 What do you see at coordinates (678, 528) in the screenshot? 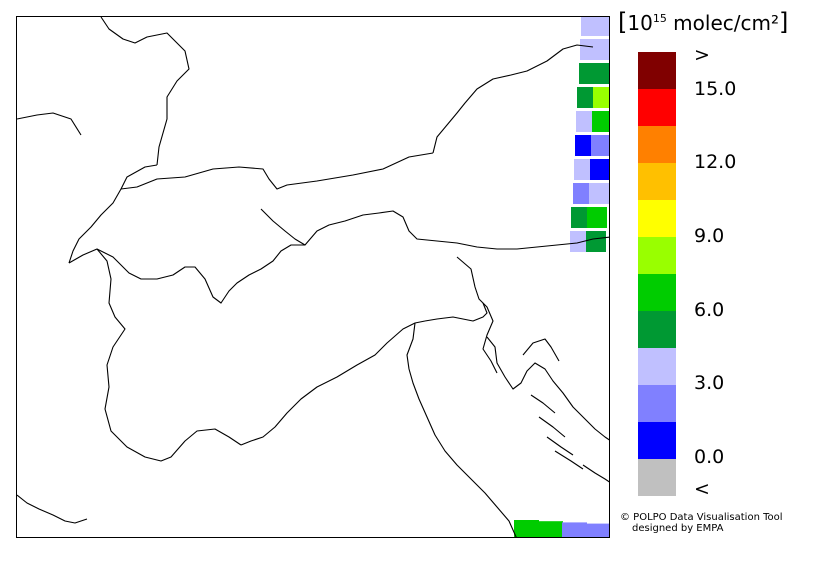
I see `credit-line-2: designed by EMPA` at bounding box center [678, 528].